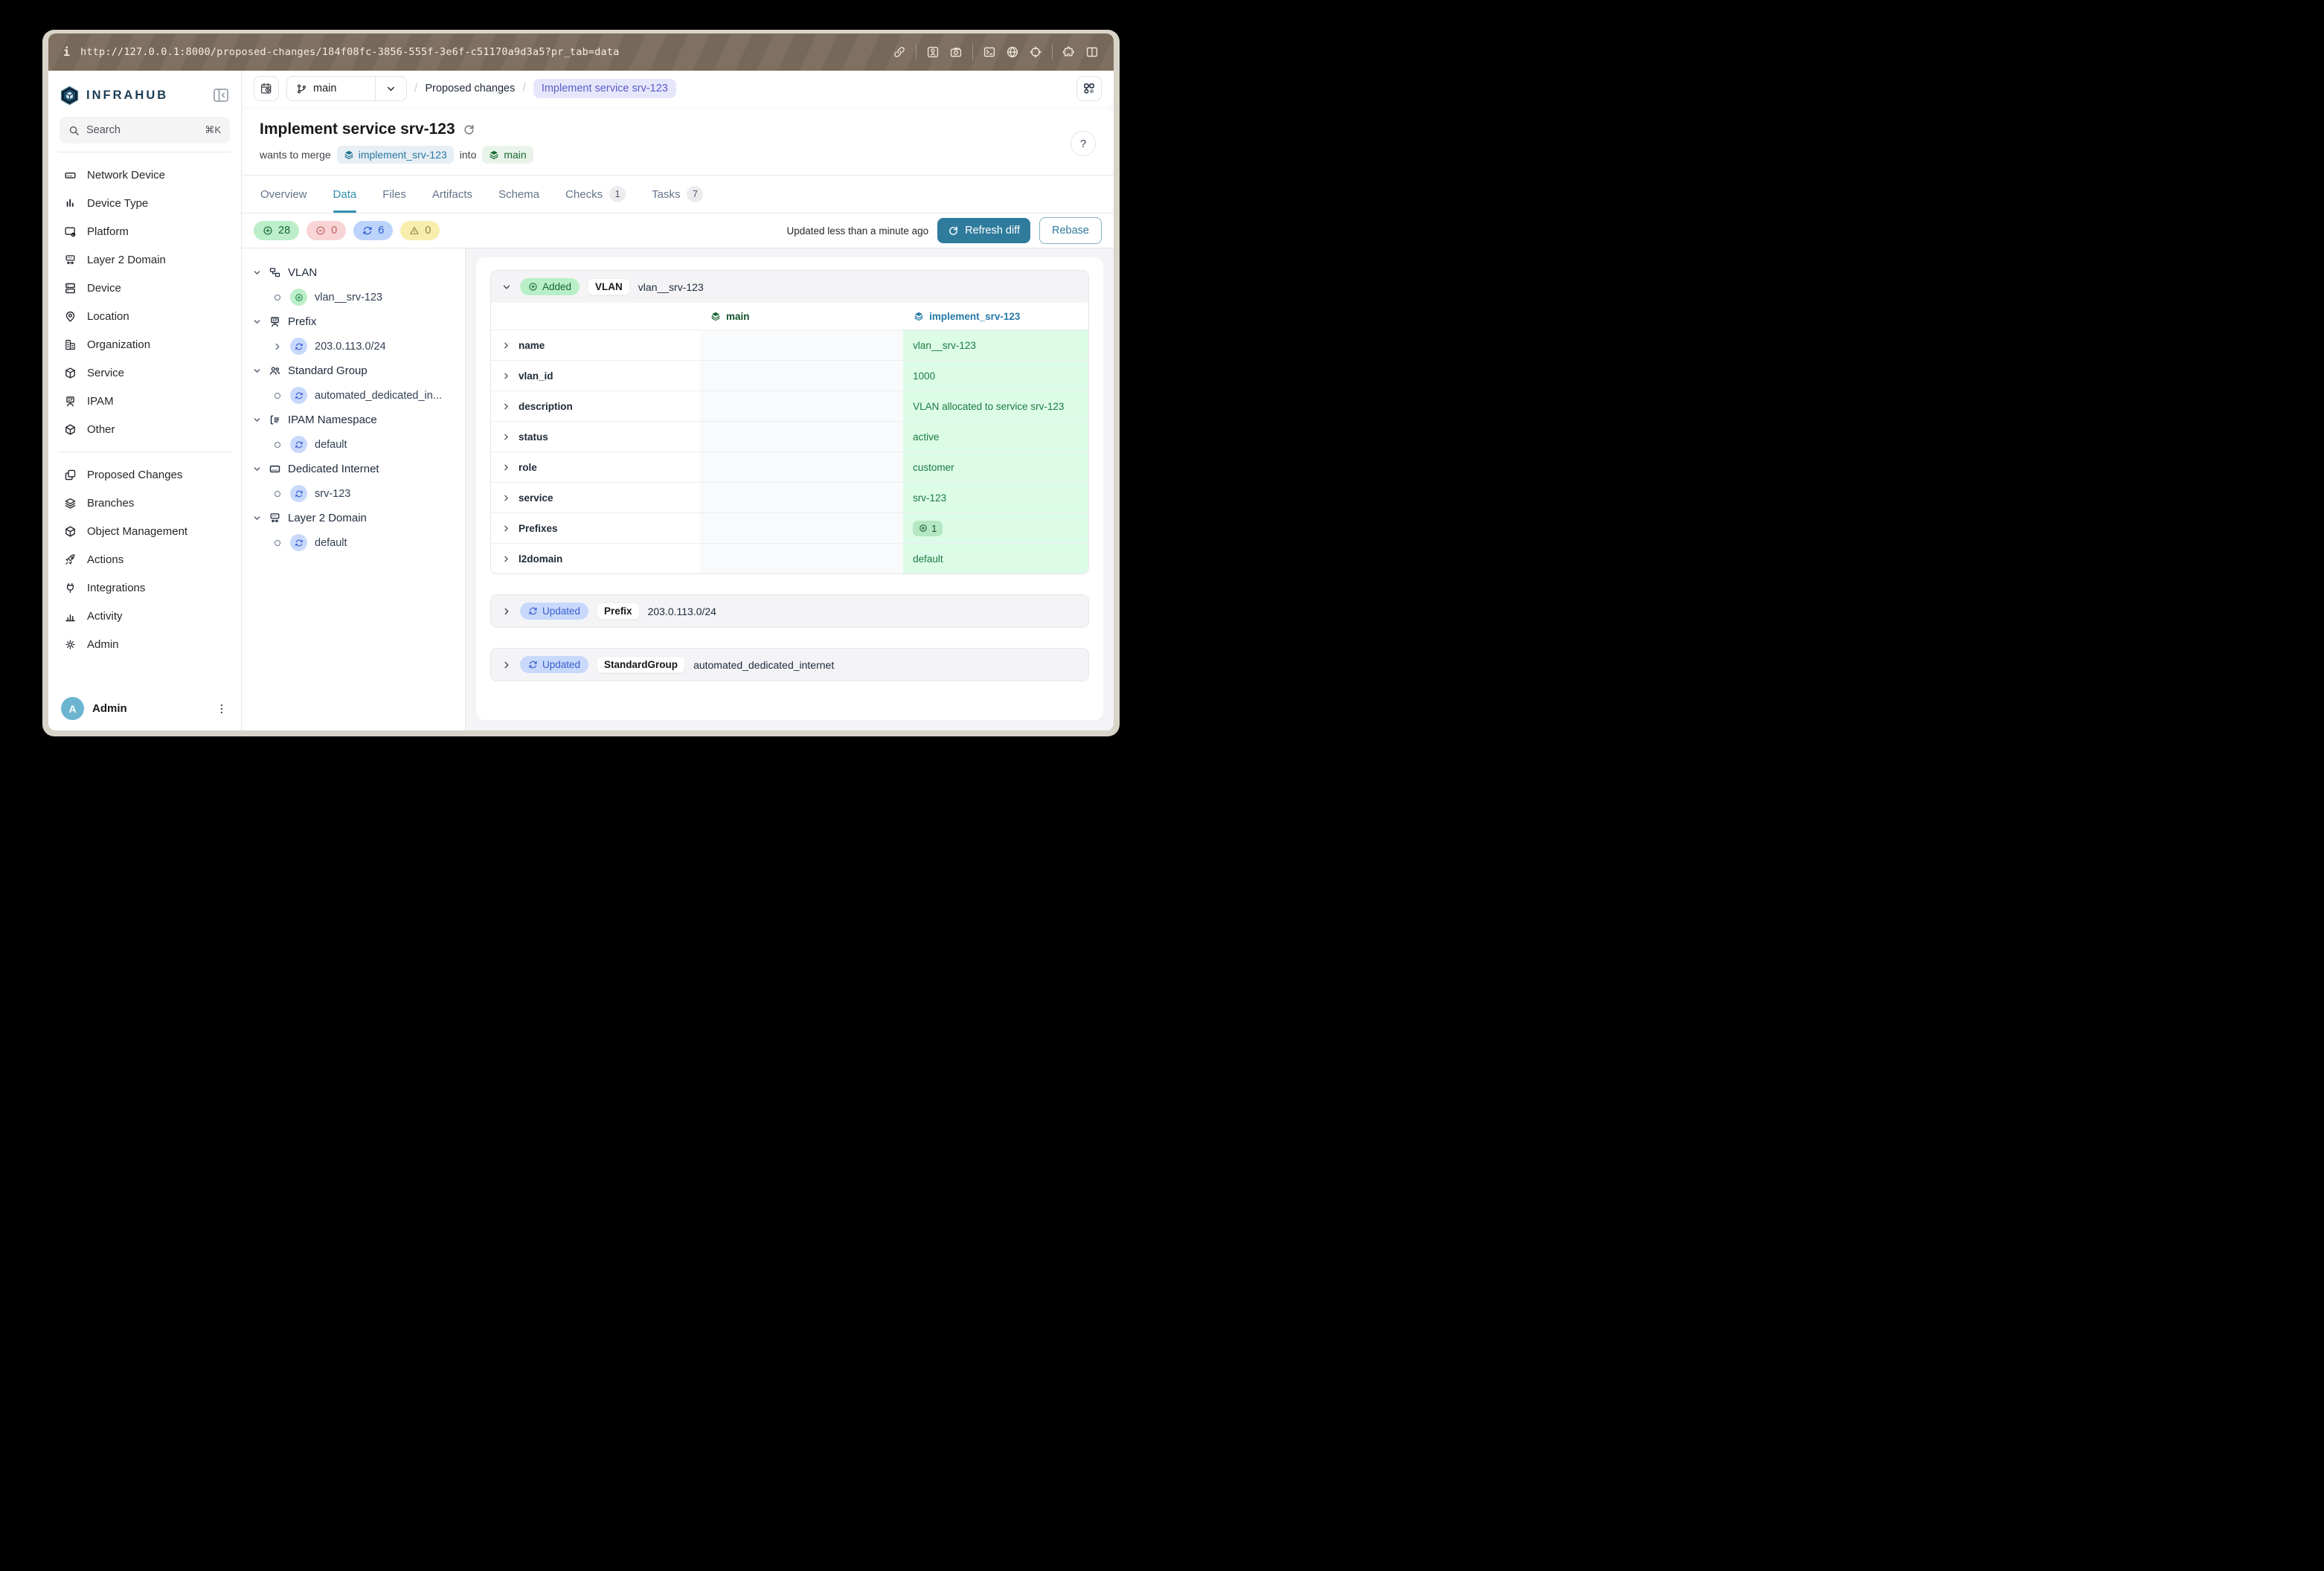 The height and width of the screenshot is (1571, 2324). I want to click on tree-group-ipam-namespace: IPAM Namespace, so click(353, 420).